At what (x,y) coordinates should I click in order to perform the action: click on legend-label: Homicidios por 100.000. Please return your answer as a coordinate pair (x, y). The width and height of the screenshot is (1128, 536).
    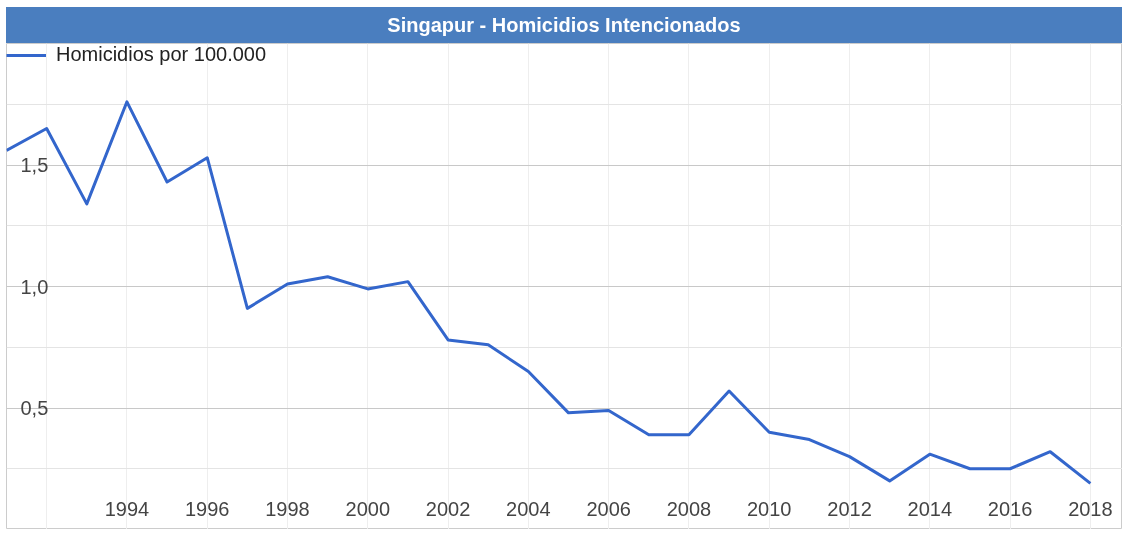
    Looking at the image, I should click on (161, 54).